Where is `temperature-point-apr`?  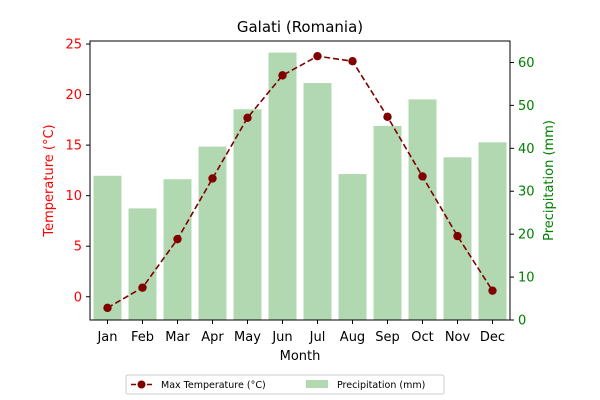 temperature-point-apr is located at coordinates (212, 178).